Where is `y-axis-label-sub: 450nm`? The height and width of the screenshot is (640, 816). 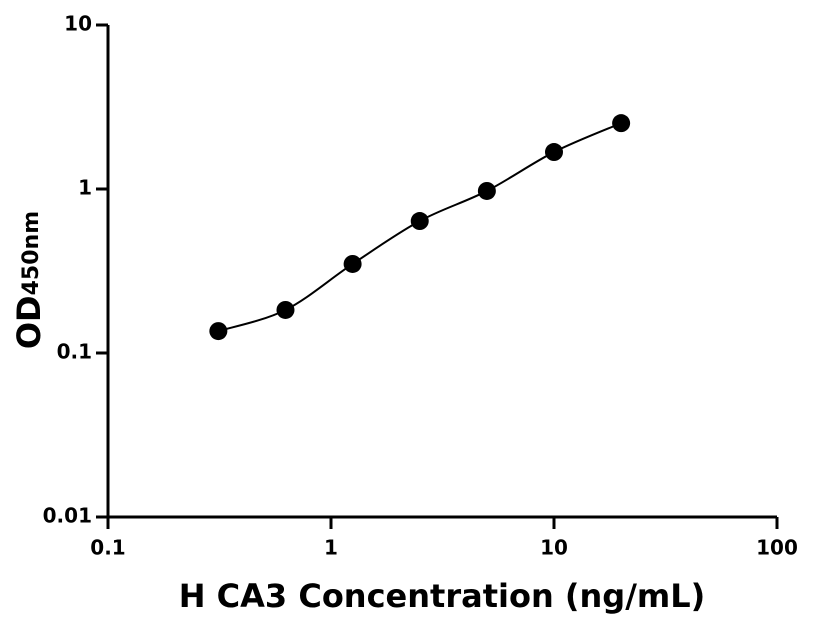
y-axis-label-sub: 450nm is located at coordinates (31, 253).